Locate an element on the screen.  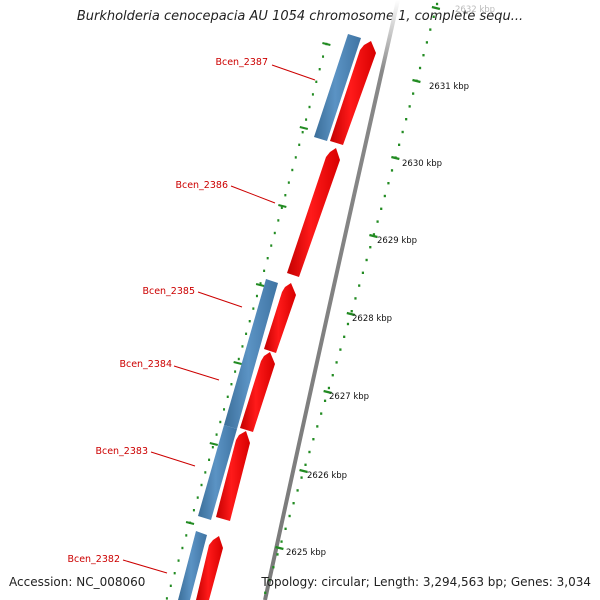
gene-bcen-2382-reverse is located at coordinates (192, 565).